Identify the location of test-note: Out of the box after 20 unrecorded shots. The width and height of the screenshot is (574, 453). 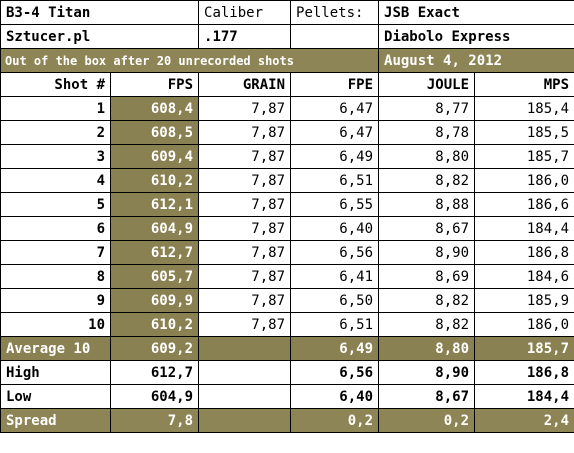
(190, 60).